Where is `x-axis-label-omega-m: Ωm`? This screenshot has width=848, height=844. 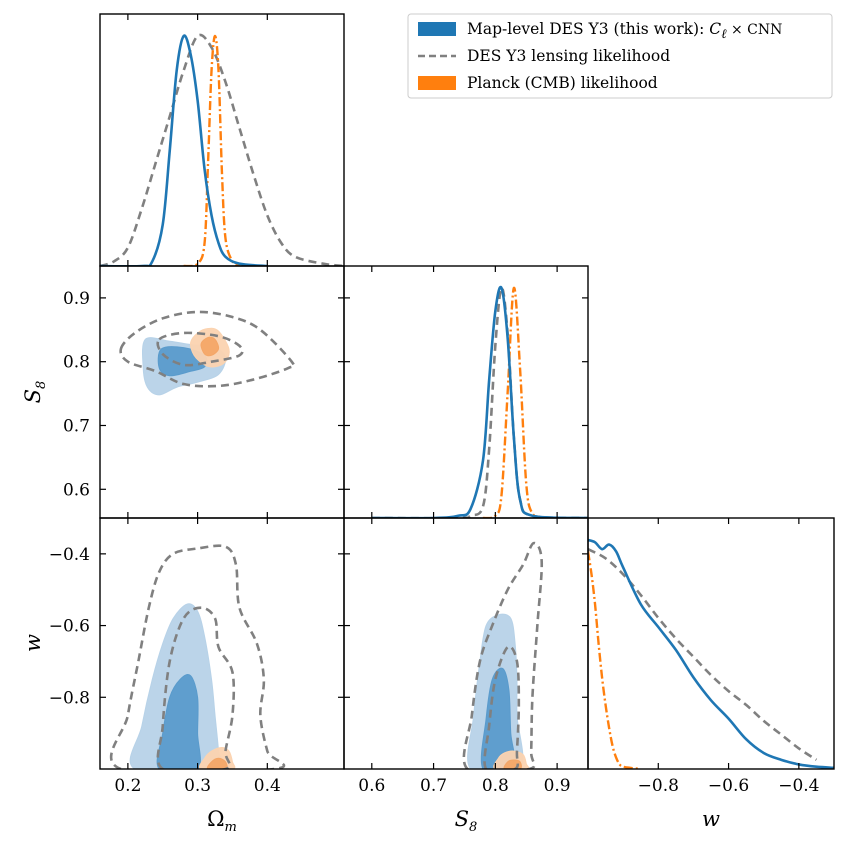
x-axis-label-omega-m: Ωm is located at coordinates (222, 821).